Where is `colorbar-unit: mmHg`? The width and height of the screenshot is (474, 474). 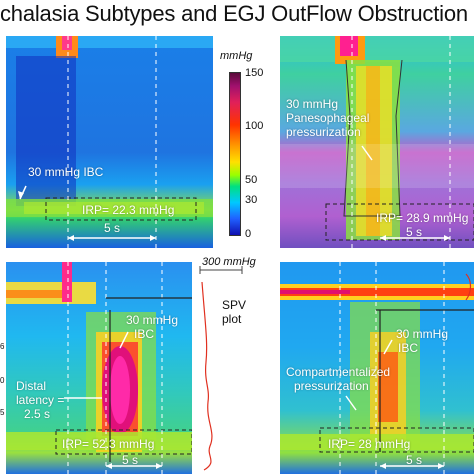
colorbar-unit: mmHg is located at coordinates (236, 56).